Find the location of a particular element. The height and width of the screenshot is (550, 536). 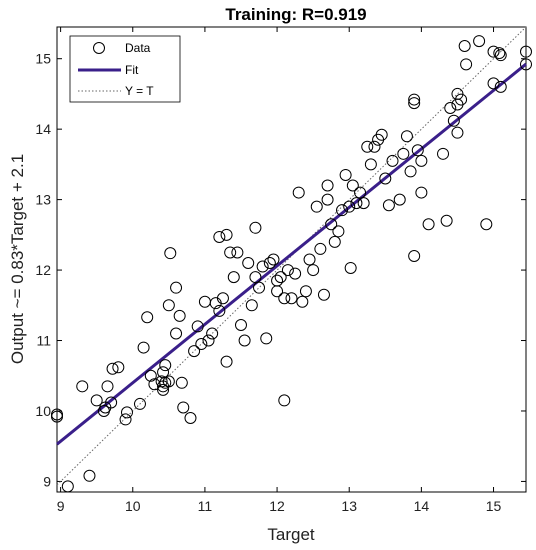

x-tick-label: 14 is located at coordinates (422, 506).